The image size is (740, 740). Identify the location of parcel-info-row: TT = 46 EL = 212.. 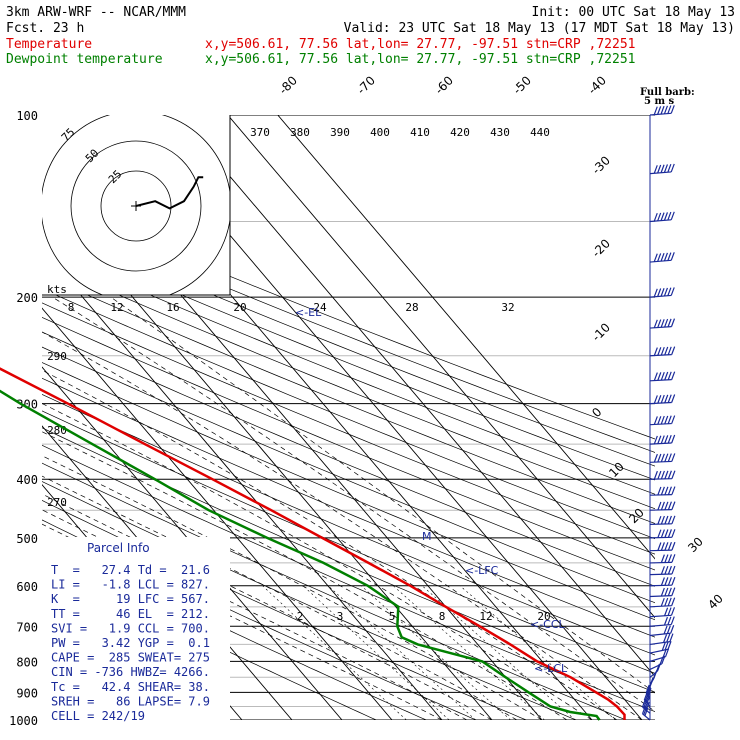
(130, 614).